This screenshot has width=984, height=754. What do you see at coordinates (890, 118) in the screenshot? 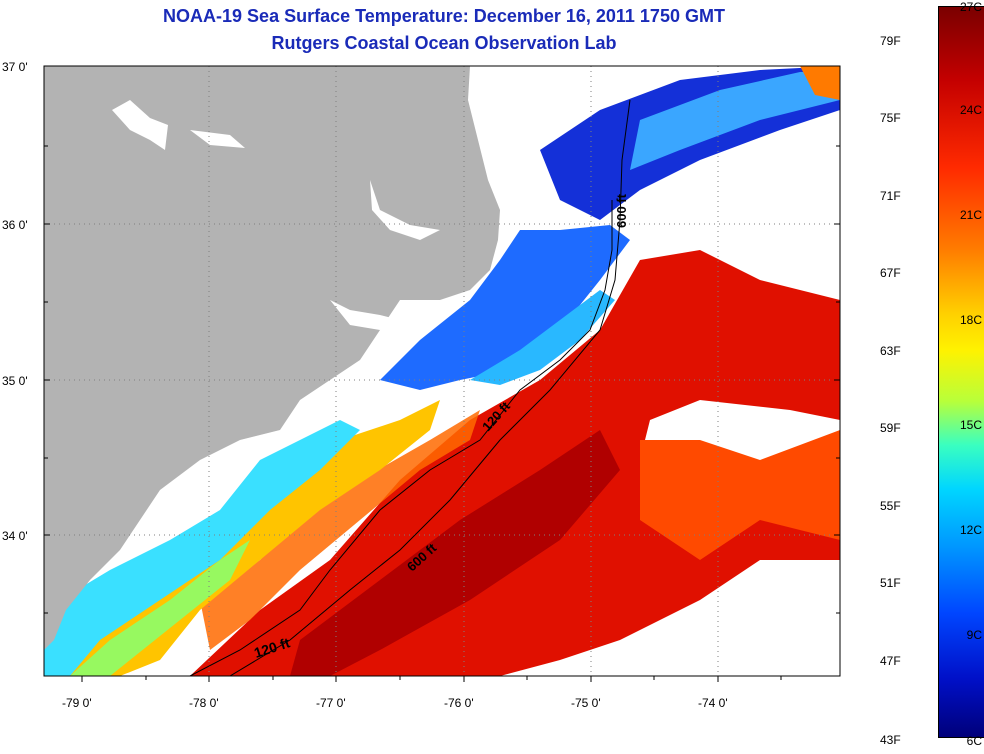
I see `colorbar-f-75: 75F` at bounding box center [890, 118].